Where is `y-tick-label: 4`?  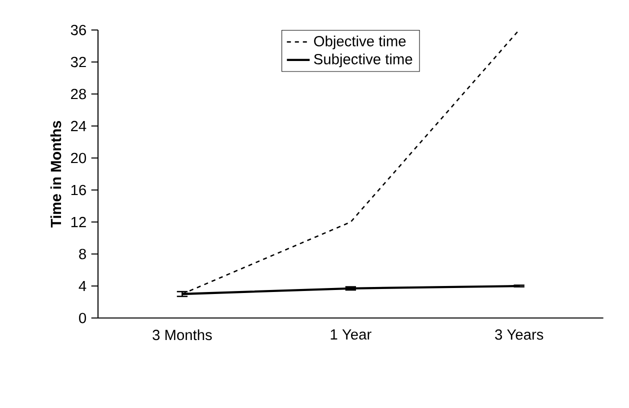 y-tick-label: 4 is located at coordinates (82, 286).